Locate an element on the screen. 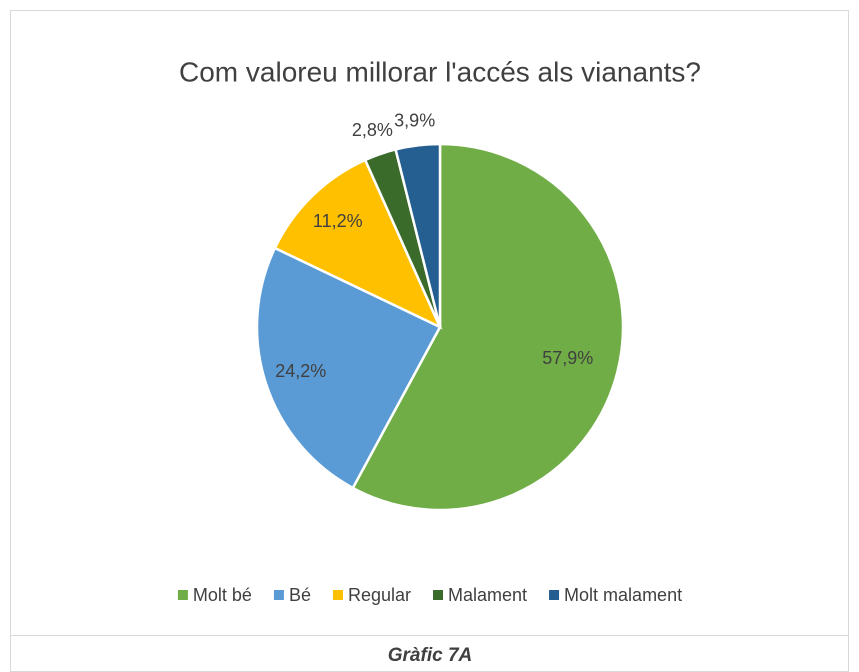 Image resolution: width=859 pixels, height=672 pixels. data-label: 24,2% is located at coordinates (300, 371).